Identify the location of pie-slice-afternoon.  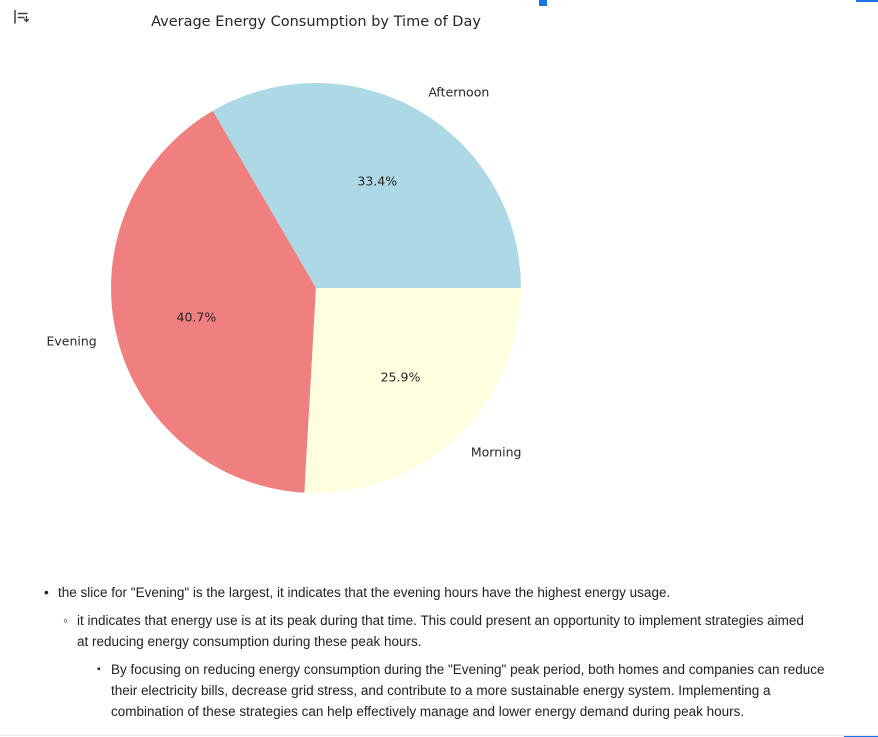
(366, 185).